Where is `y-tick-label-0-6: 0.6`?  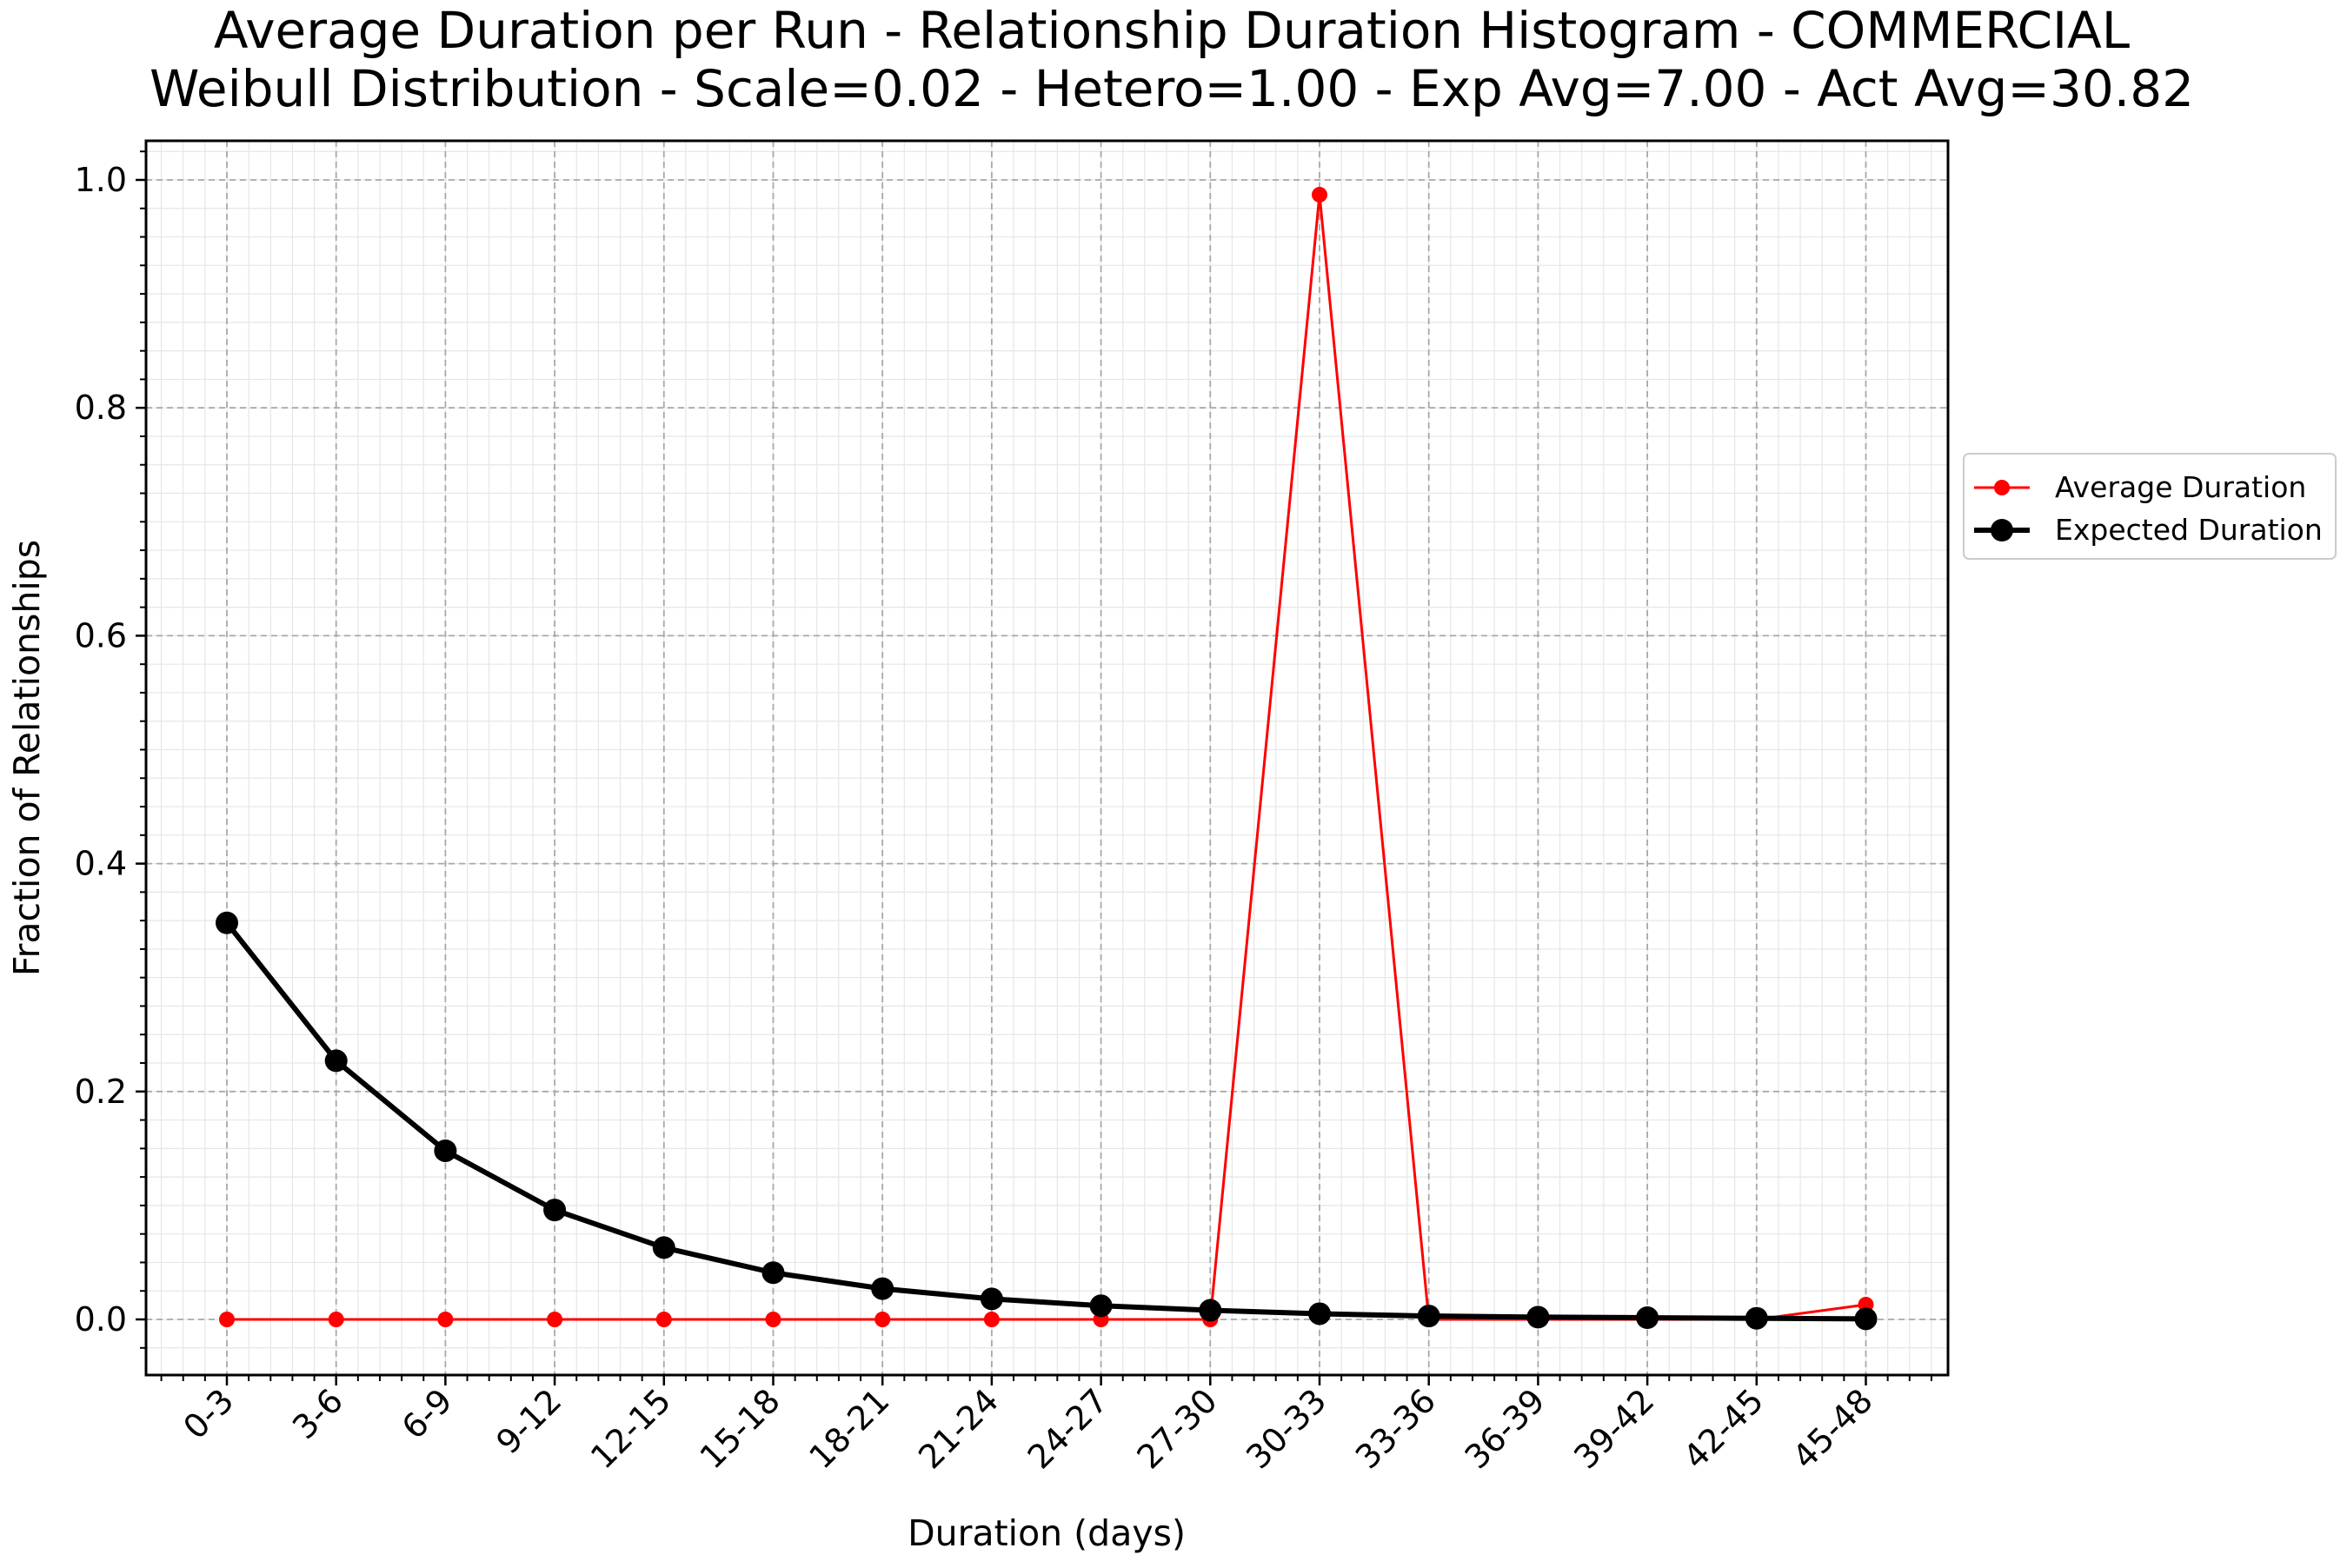 y-tick-label-0-6: 0.6 is located at coordinates (101, 635).